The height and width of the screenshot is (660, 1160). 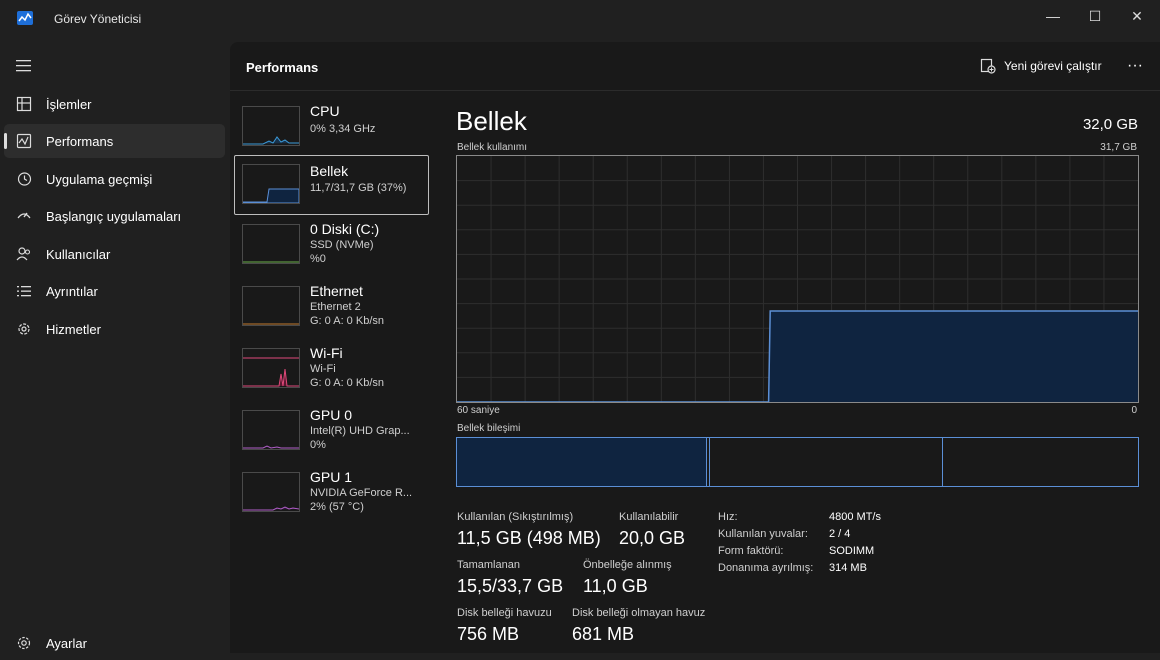 I want to click on maximize-icon: ☐, so click(x=1095, y=15).